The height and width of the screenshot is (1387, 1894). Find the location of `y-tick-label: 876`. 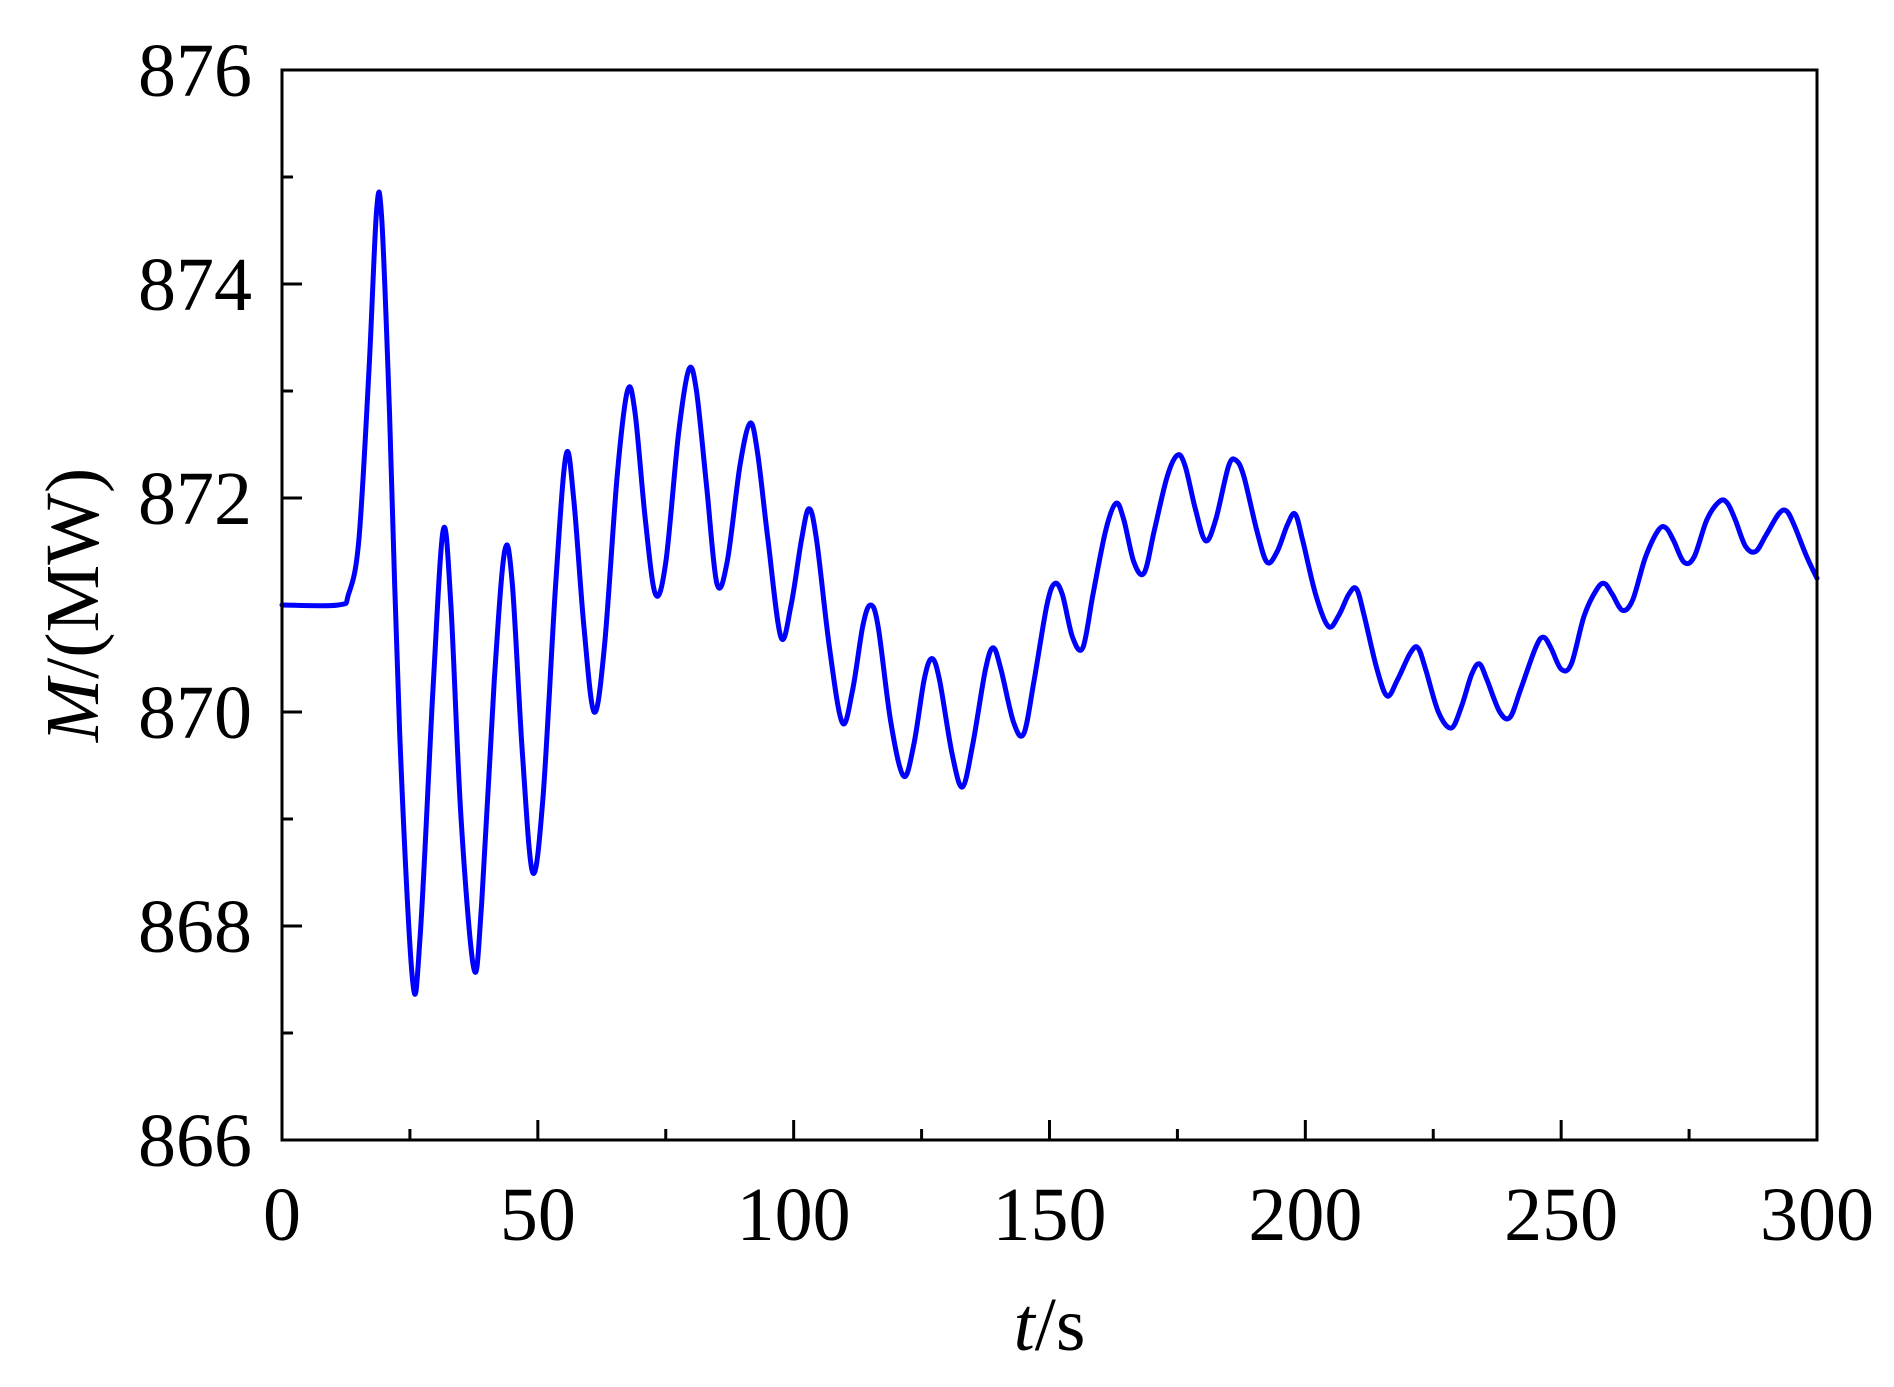

y-tick-label: 876 is located at coordinates (195, 71).